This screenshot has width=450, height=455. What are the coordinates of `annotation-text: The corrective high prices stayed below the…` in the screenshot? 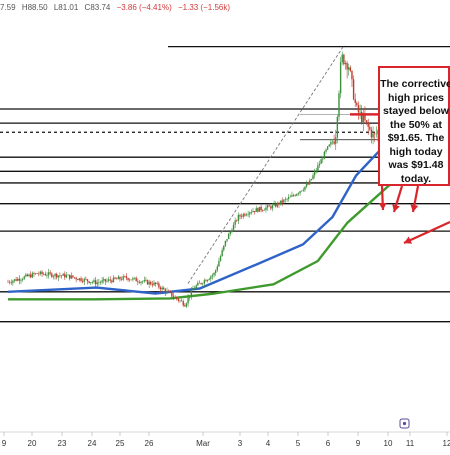 It's located at (415, 132).